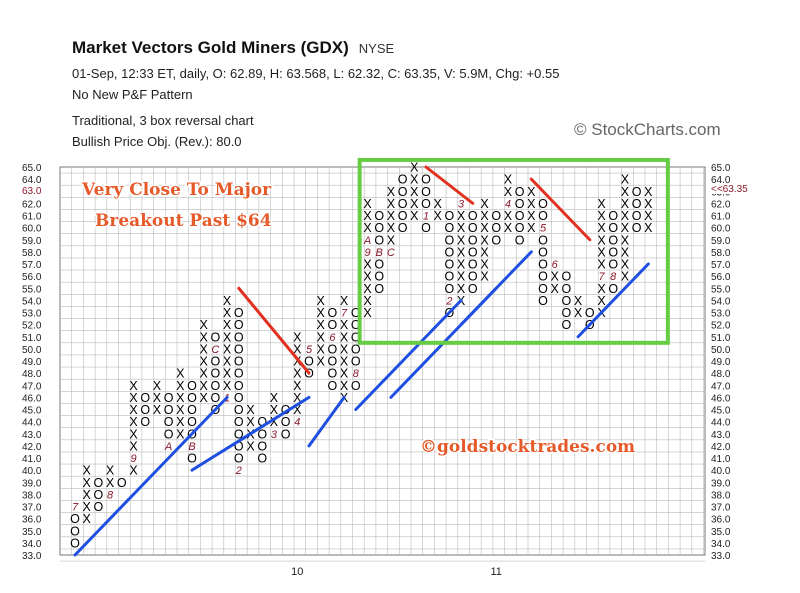 The image size is (800, 593). I want to click on y-tick-label-right: 54.0, so click(721, 301).